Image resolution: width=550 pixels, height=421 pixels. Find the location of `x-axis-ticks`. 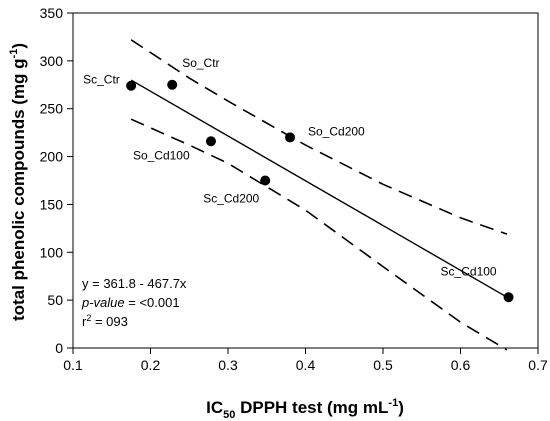

x-axis-ticks is located at coordinates (305, 351).